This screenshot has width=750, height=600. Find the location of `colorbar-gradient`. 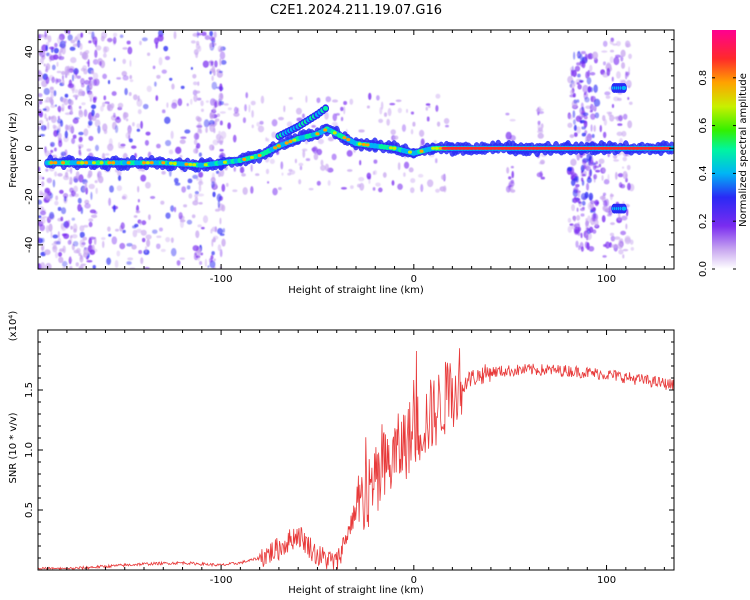

colorbar-gradient is located at coordinates (724, 149).